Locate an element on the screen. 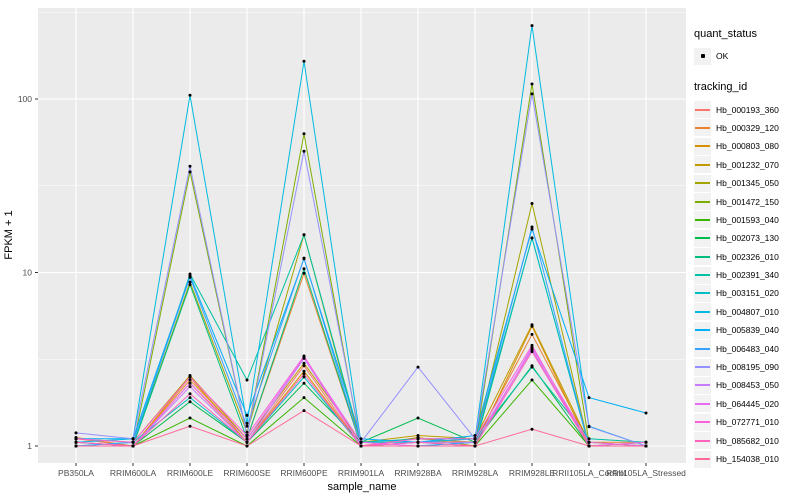 The width and height of the screenshot is (800, 500). x-tick-label: RRIM928LE is located at coordinates (532, 473).